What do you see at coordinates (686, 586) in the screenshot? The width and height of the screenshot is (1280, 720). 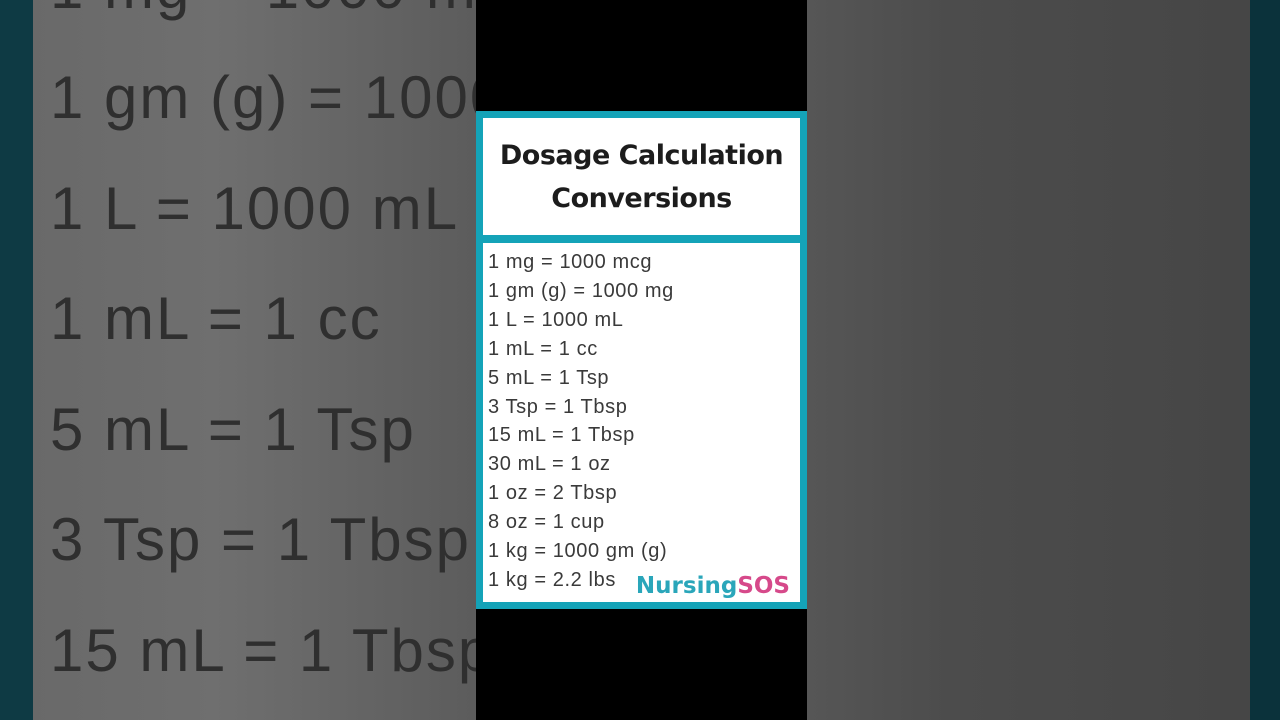 I see `brand-nursing-text: Nursing` at bounding box center [686, 586].